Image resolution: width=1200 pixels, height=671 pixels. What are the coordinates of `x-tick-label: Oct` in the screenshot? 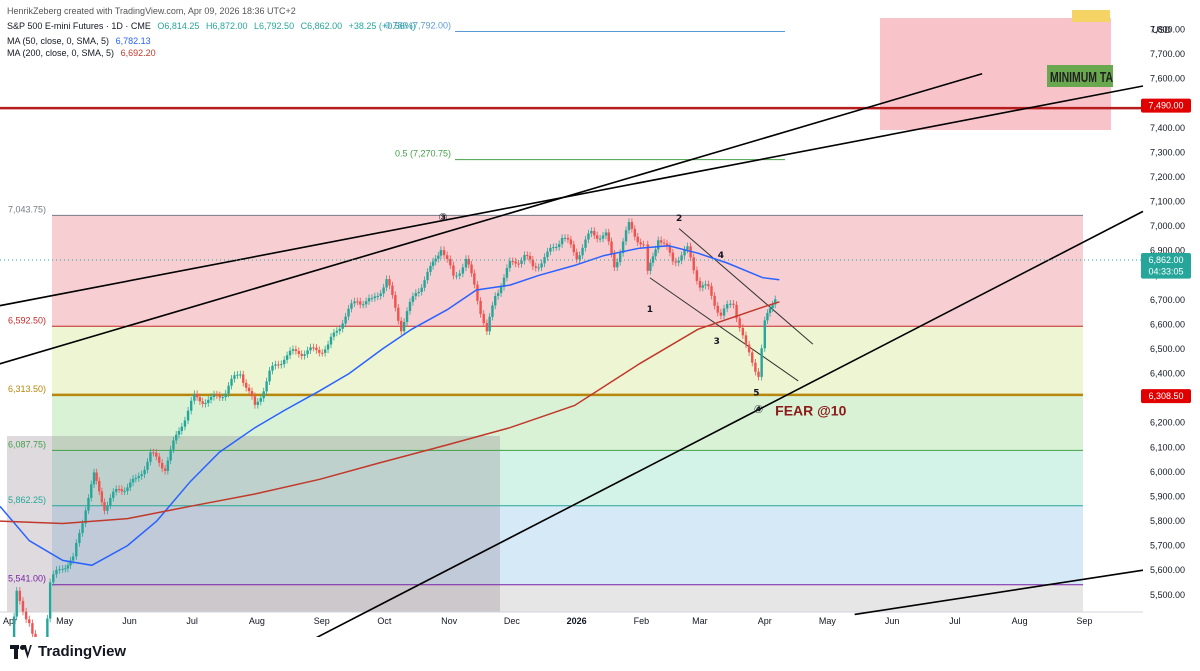 It's located at (384, 621).